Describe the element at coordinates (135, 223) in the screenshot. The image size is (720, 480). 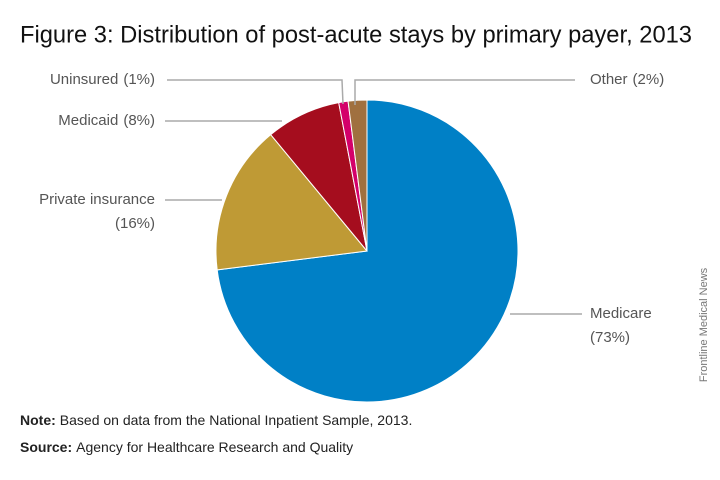
I see `value-label: (16%)` at that location.